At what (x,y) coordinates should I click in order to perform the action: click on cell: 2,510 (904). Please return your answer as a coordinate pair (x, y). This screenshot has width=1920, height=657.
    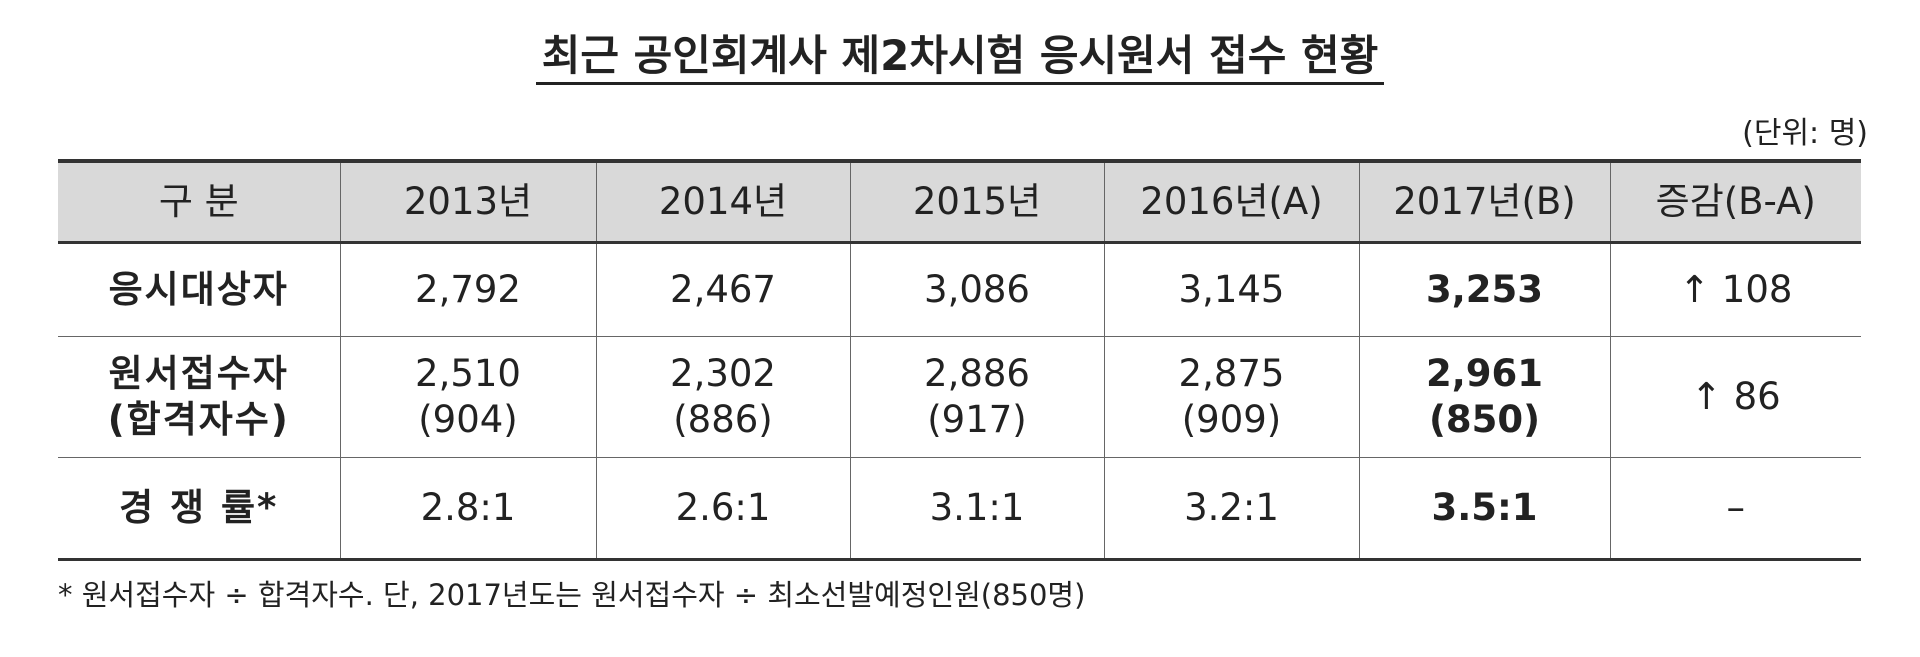
    Looking at the image, I should click on (467, 397).